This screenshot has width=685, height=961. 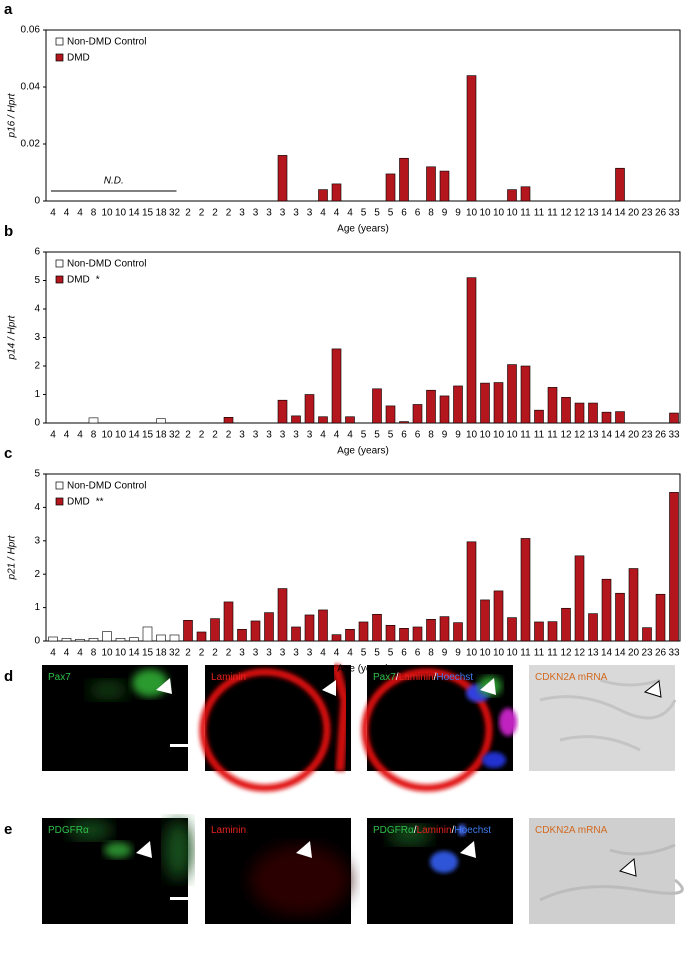 I want to click on x-tick-label: 8, so click(x=431, y=213).